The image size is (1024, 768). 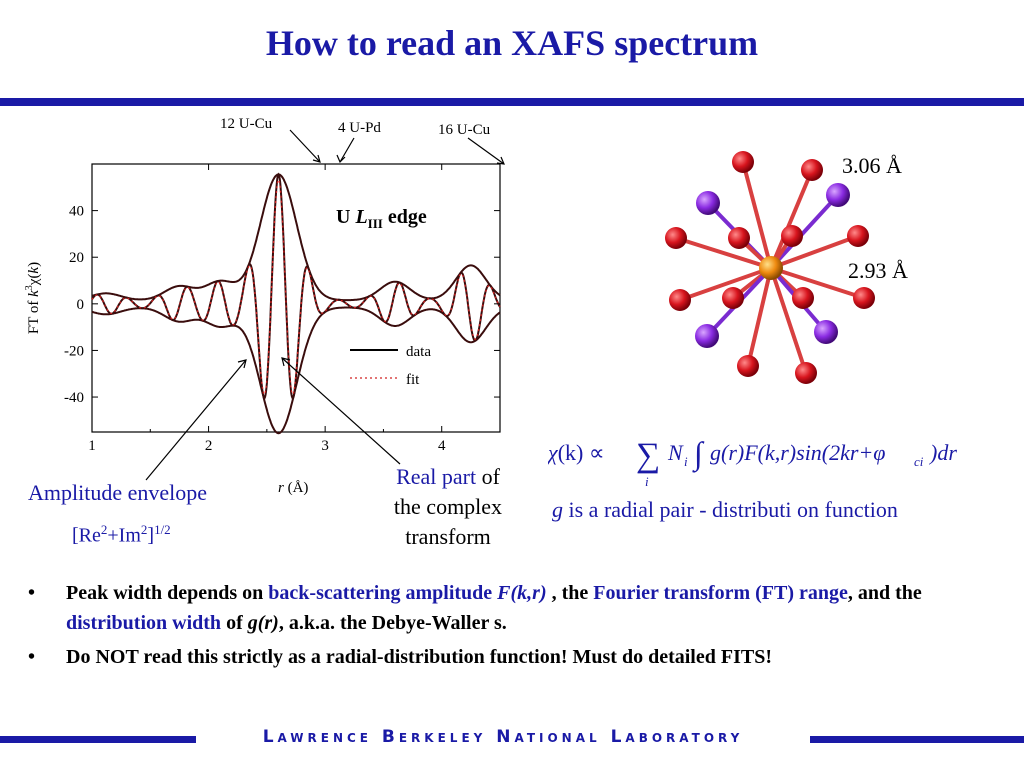 What do you see at coordinates (448, 506) in the screenshot?
I see `real-part-label: Real part of the complex transform` at bounding box center [448, 506].